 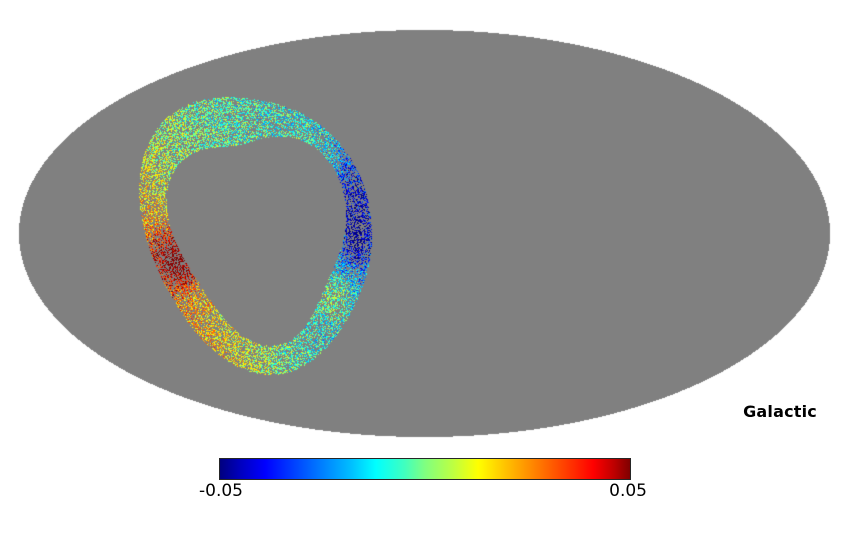 What do you see at coordinates (425, 469) in the screenshot?
I see `colorbar-gradient` at bounding box center [425, 469].